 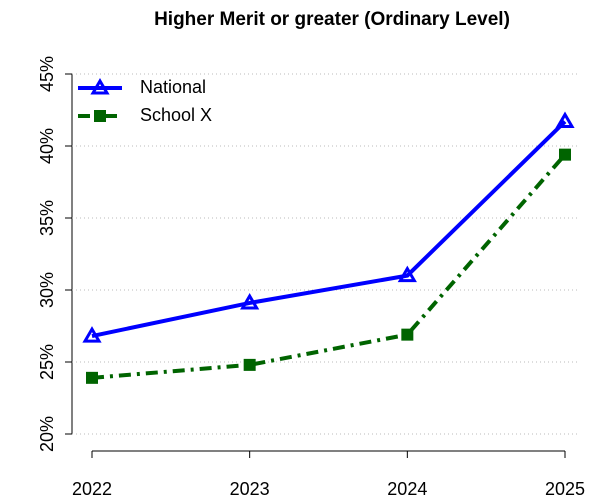 What do you see at coordinates (47, 146) in the screenshot?
I see `y-tick-label: 40%` at bounding box center [47, 146].